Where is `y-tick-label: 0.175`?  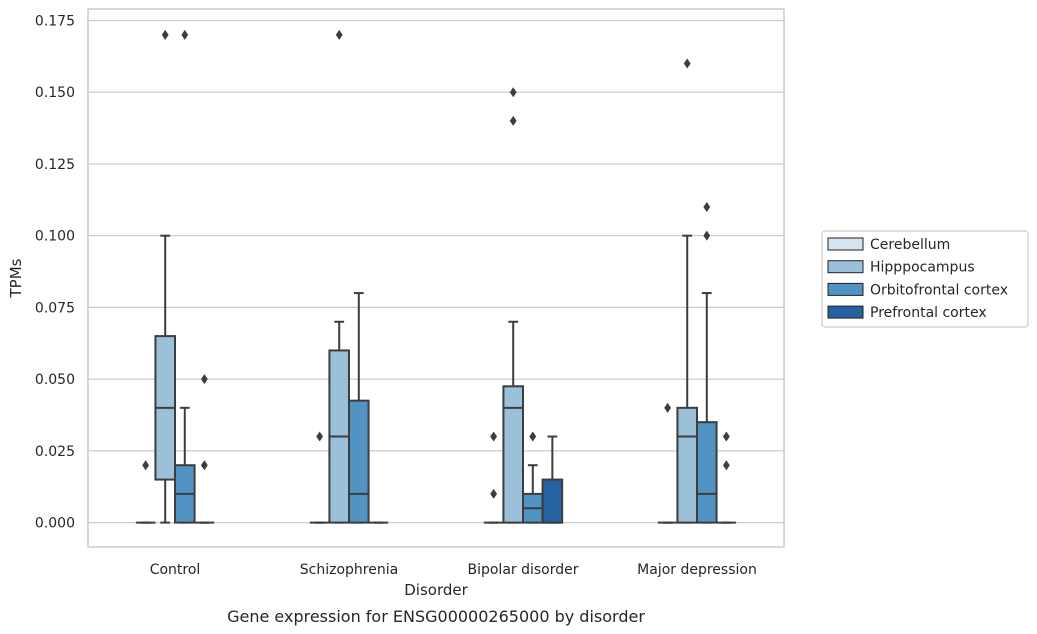 y-tick-label: 0.175 is located at coordinates (55, 21).